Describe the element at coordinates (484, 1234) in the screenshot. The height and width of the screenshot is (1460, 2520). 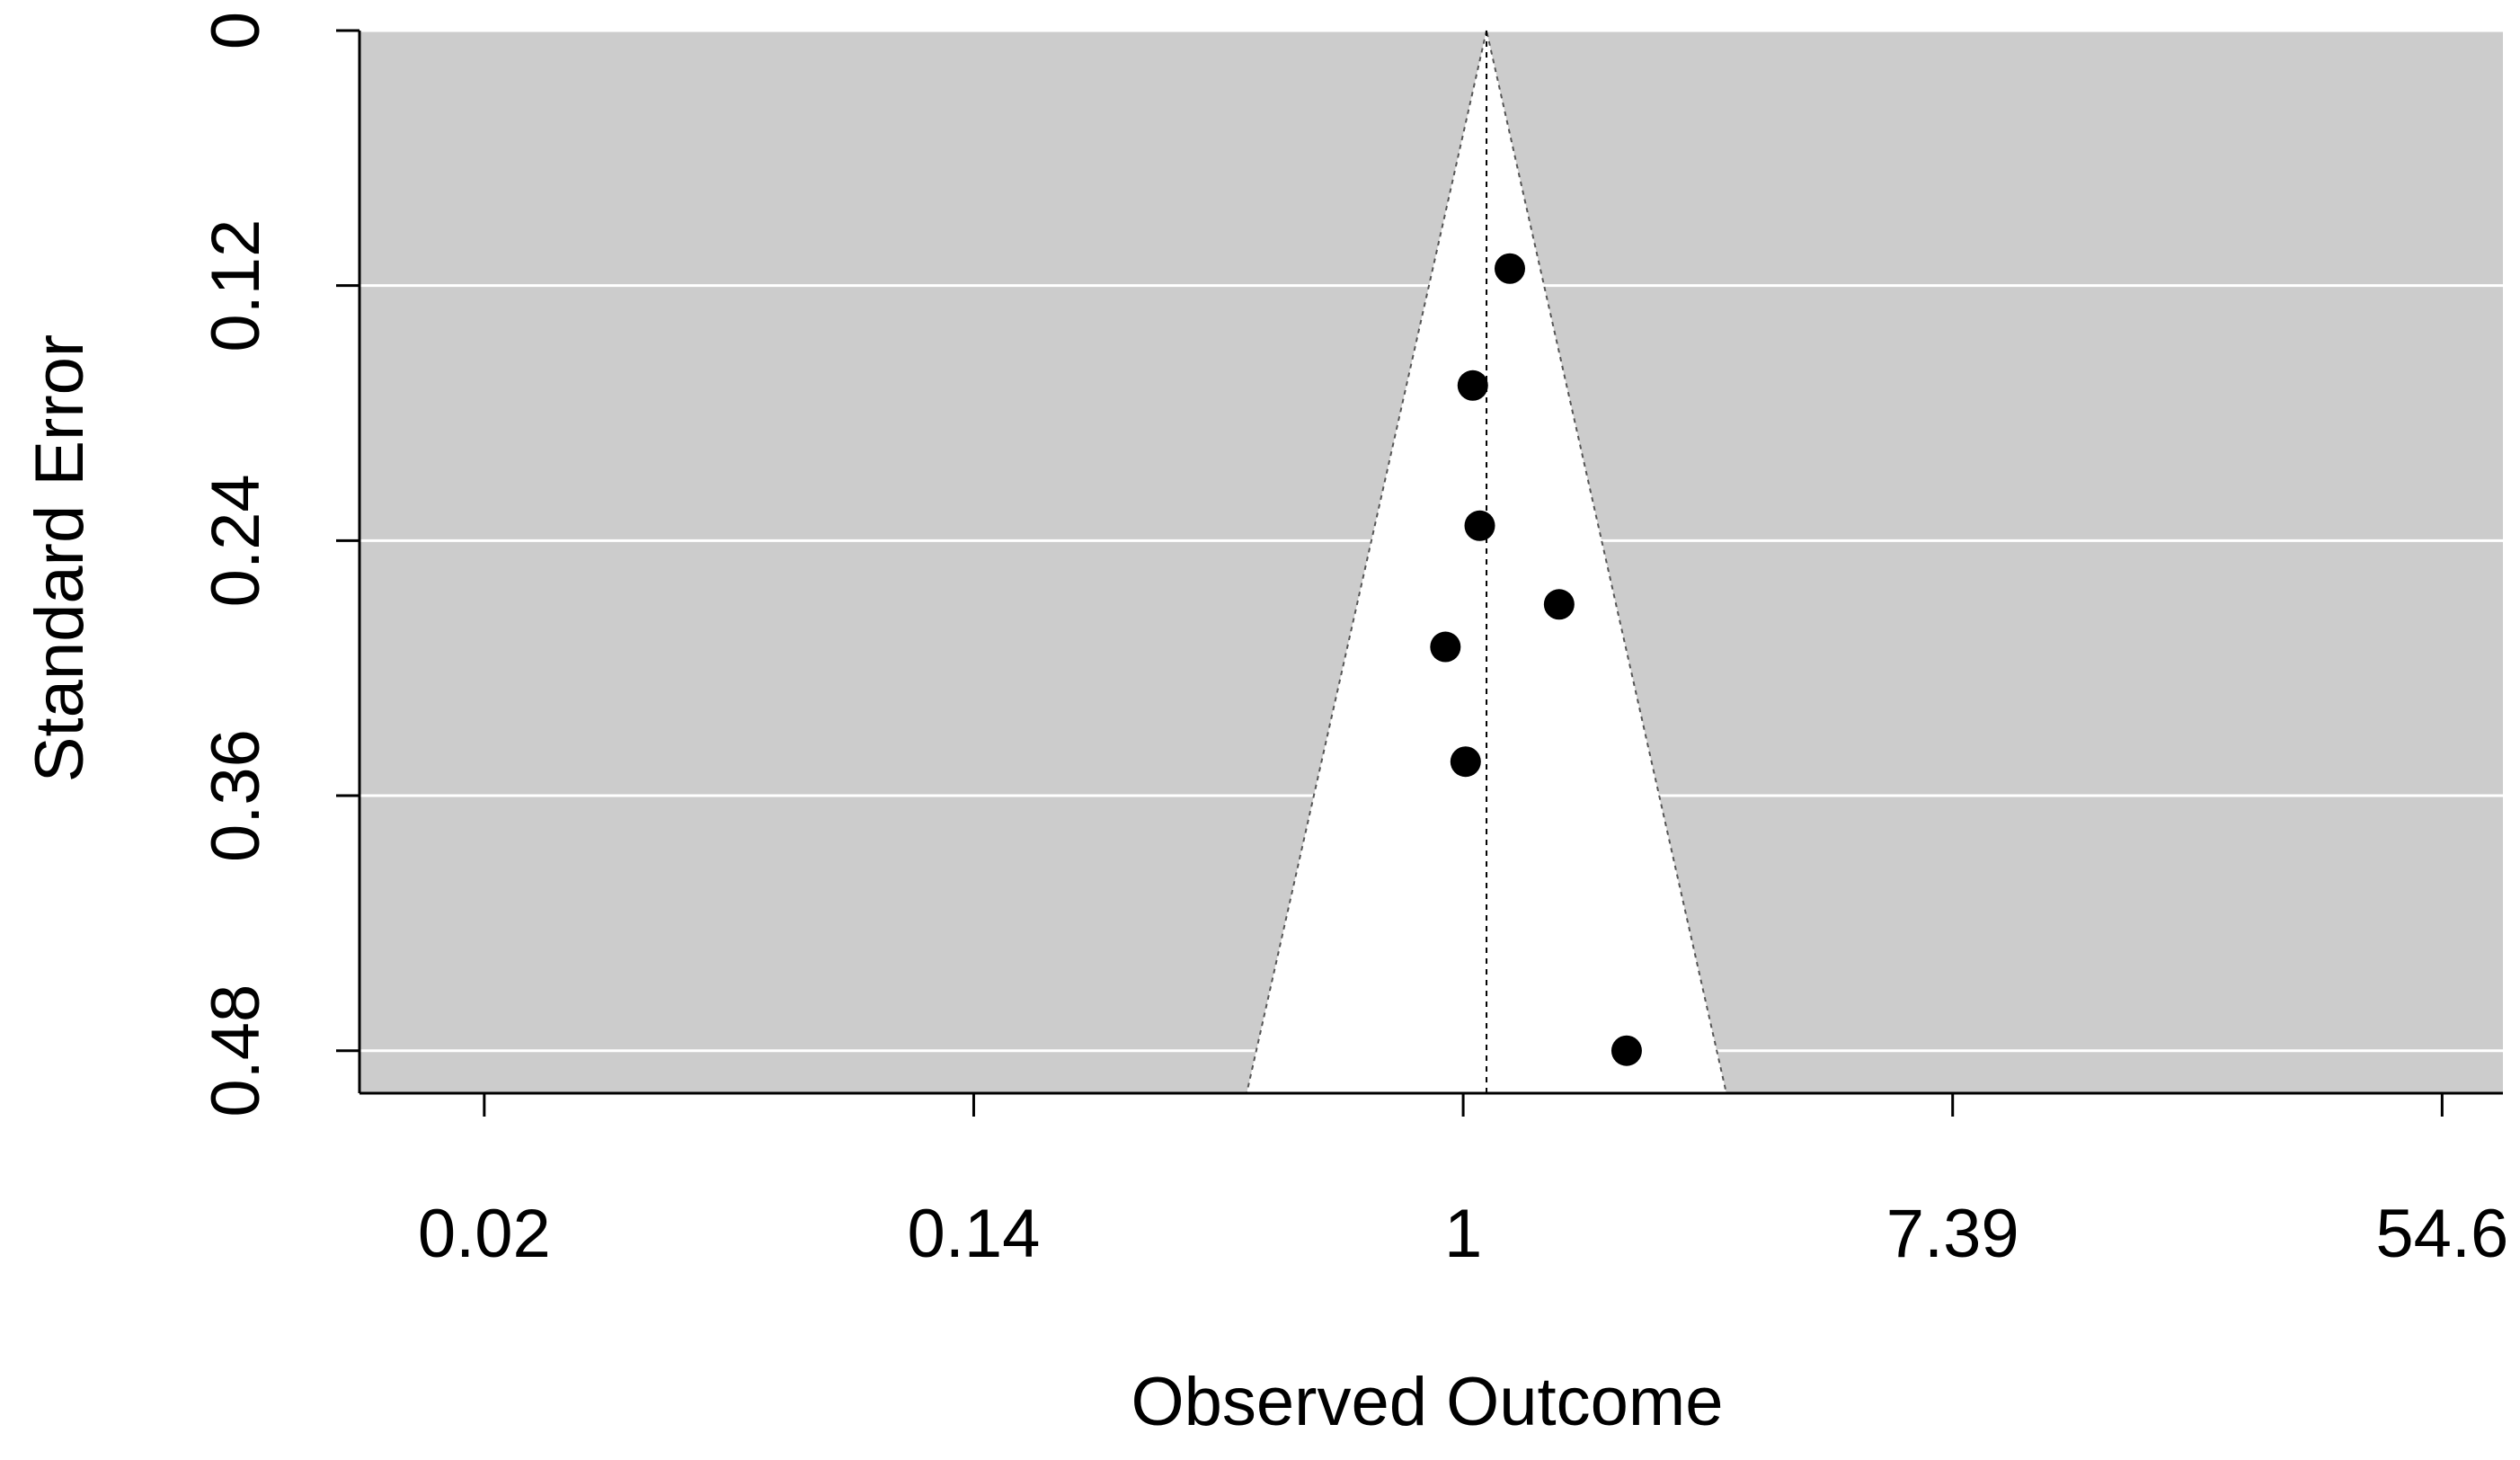
I see `x-tick-label: 0.02` at that location.